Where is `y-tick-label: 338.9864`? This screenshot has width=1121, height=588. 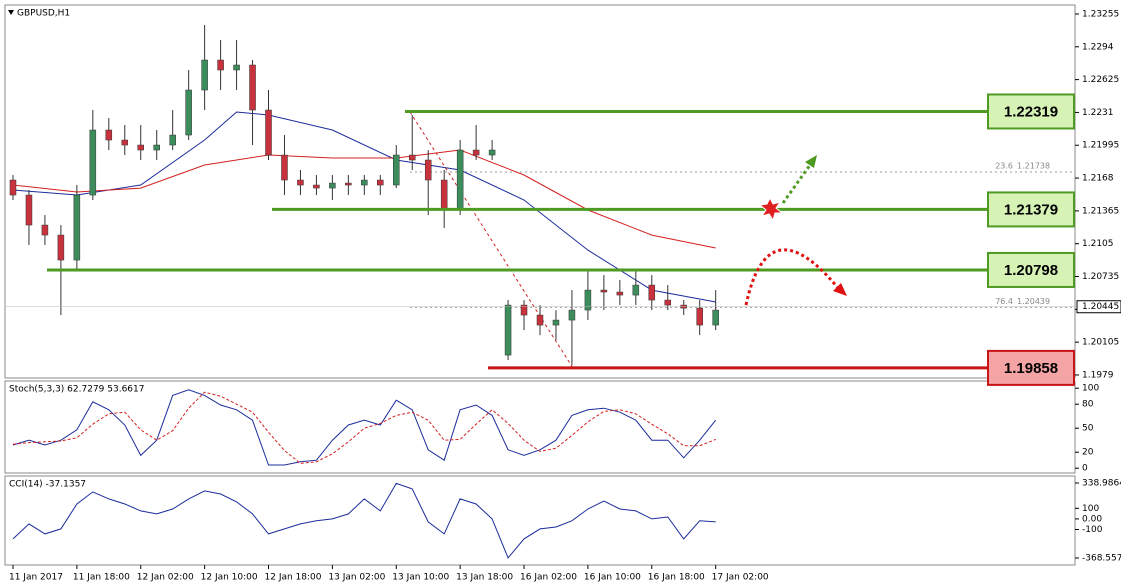 y-tick-label: 338.9864 is located at coordinates (1101, 483).